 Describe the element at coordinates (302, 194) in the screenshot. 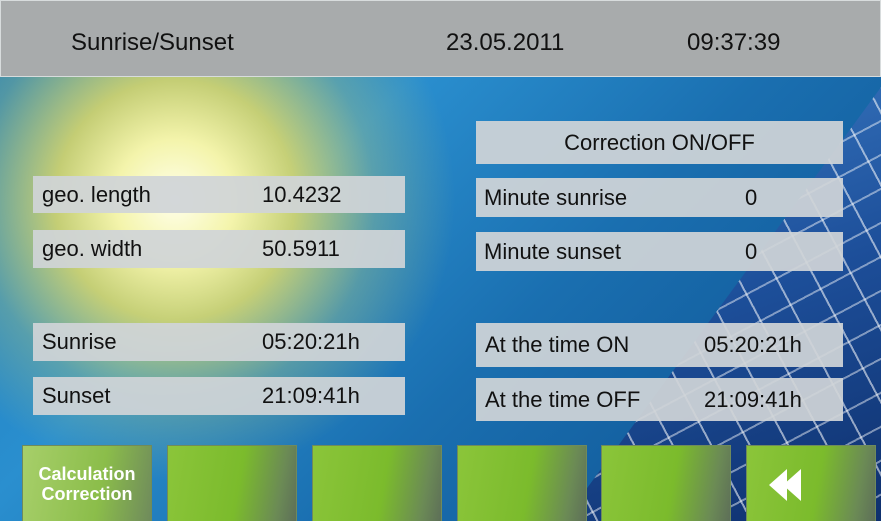

I see `field-value: 10.4232` at that location.